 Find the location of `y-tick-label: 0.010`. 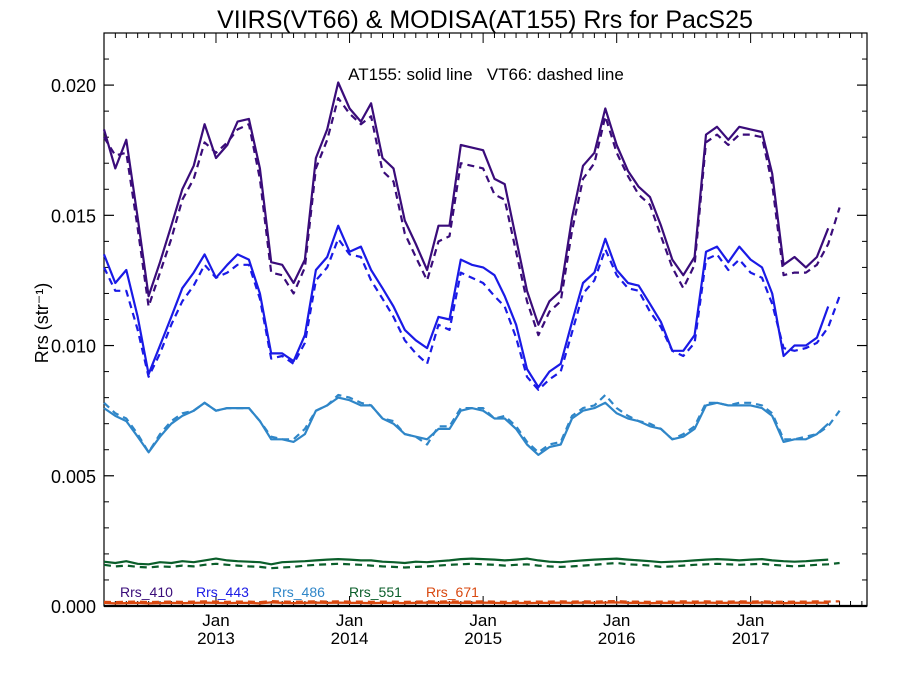

y-tick-label: 0.010 is located at coordinates (73, 347).